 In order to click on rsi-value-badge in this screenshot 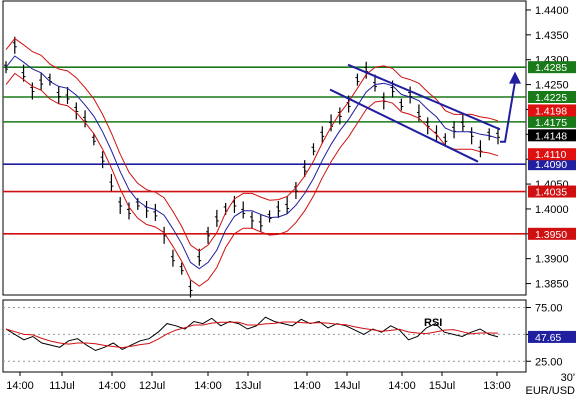, I will do `click(552, 336)`.